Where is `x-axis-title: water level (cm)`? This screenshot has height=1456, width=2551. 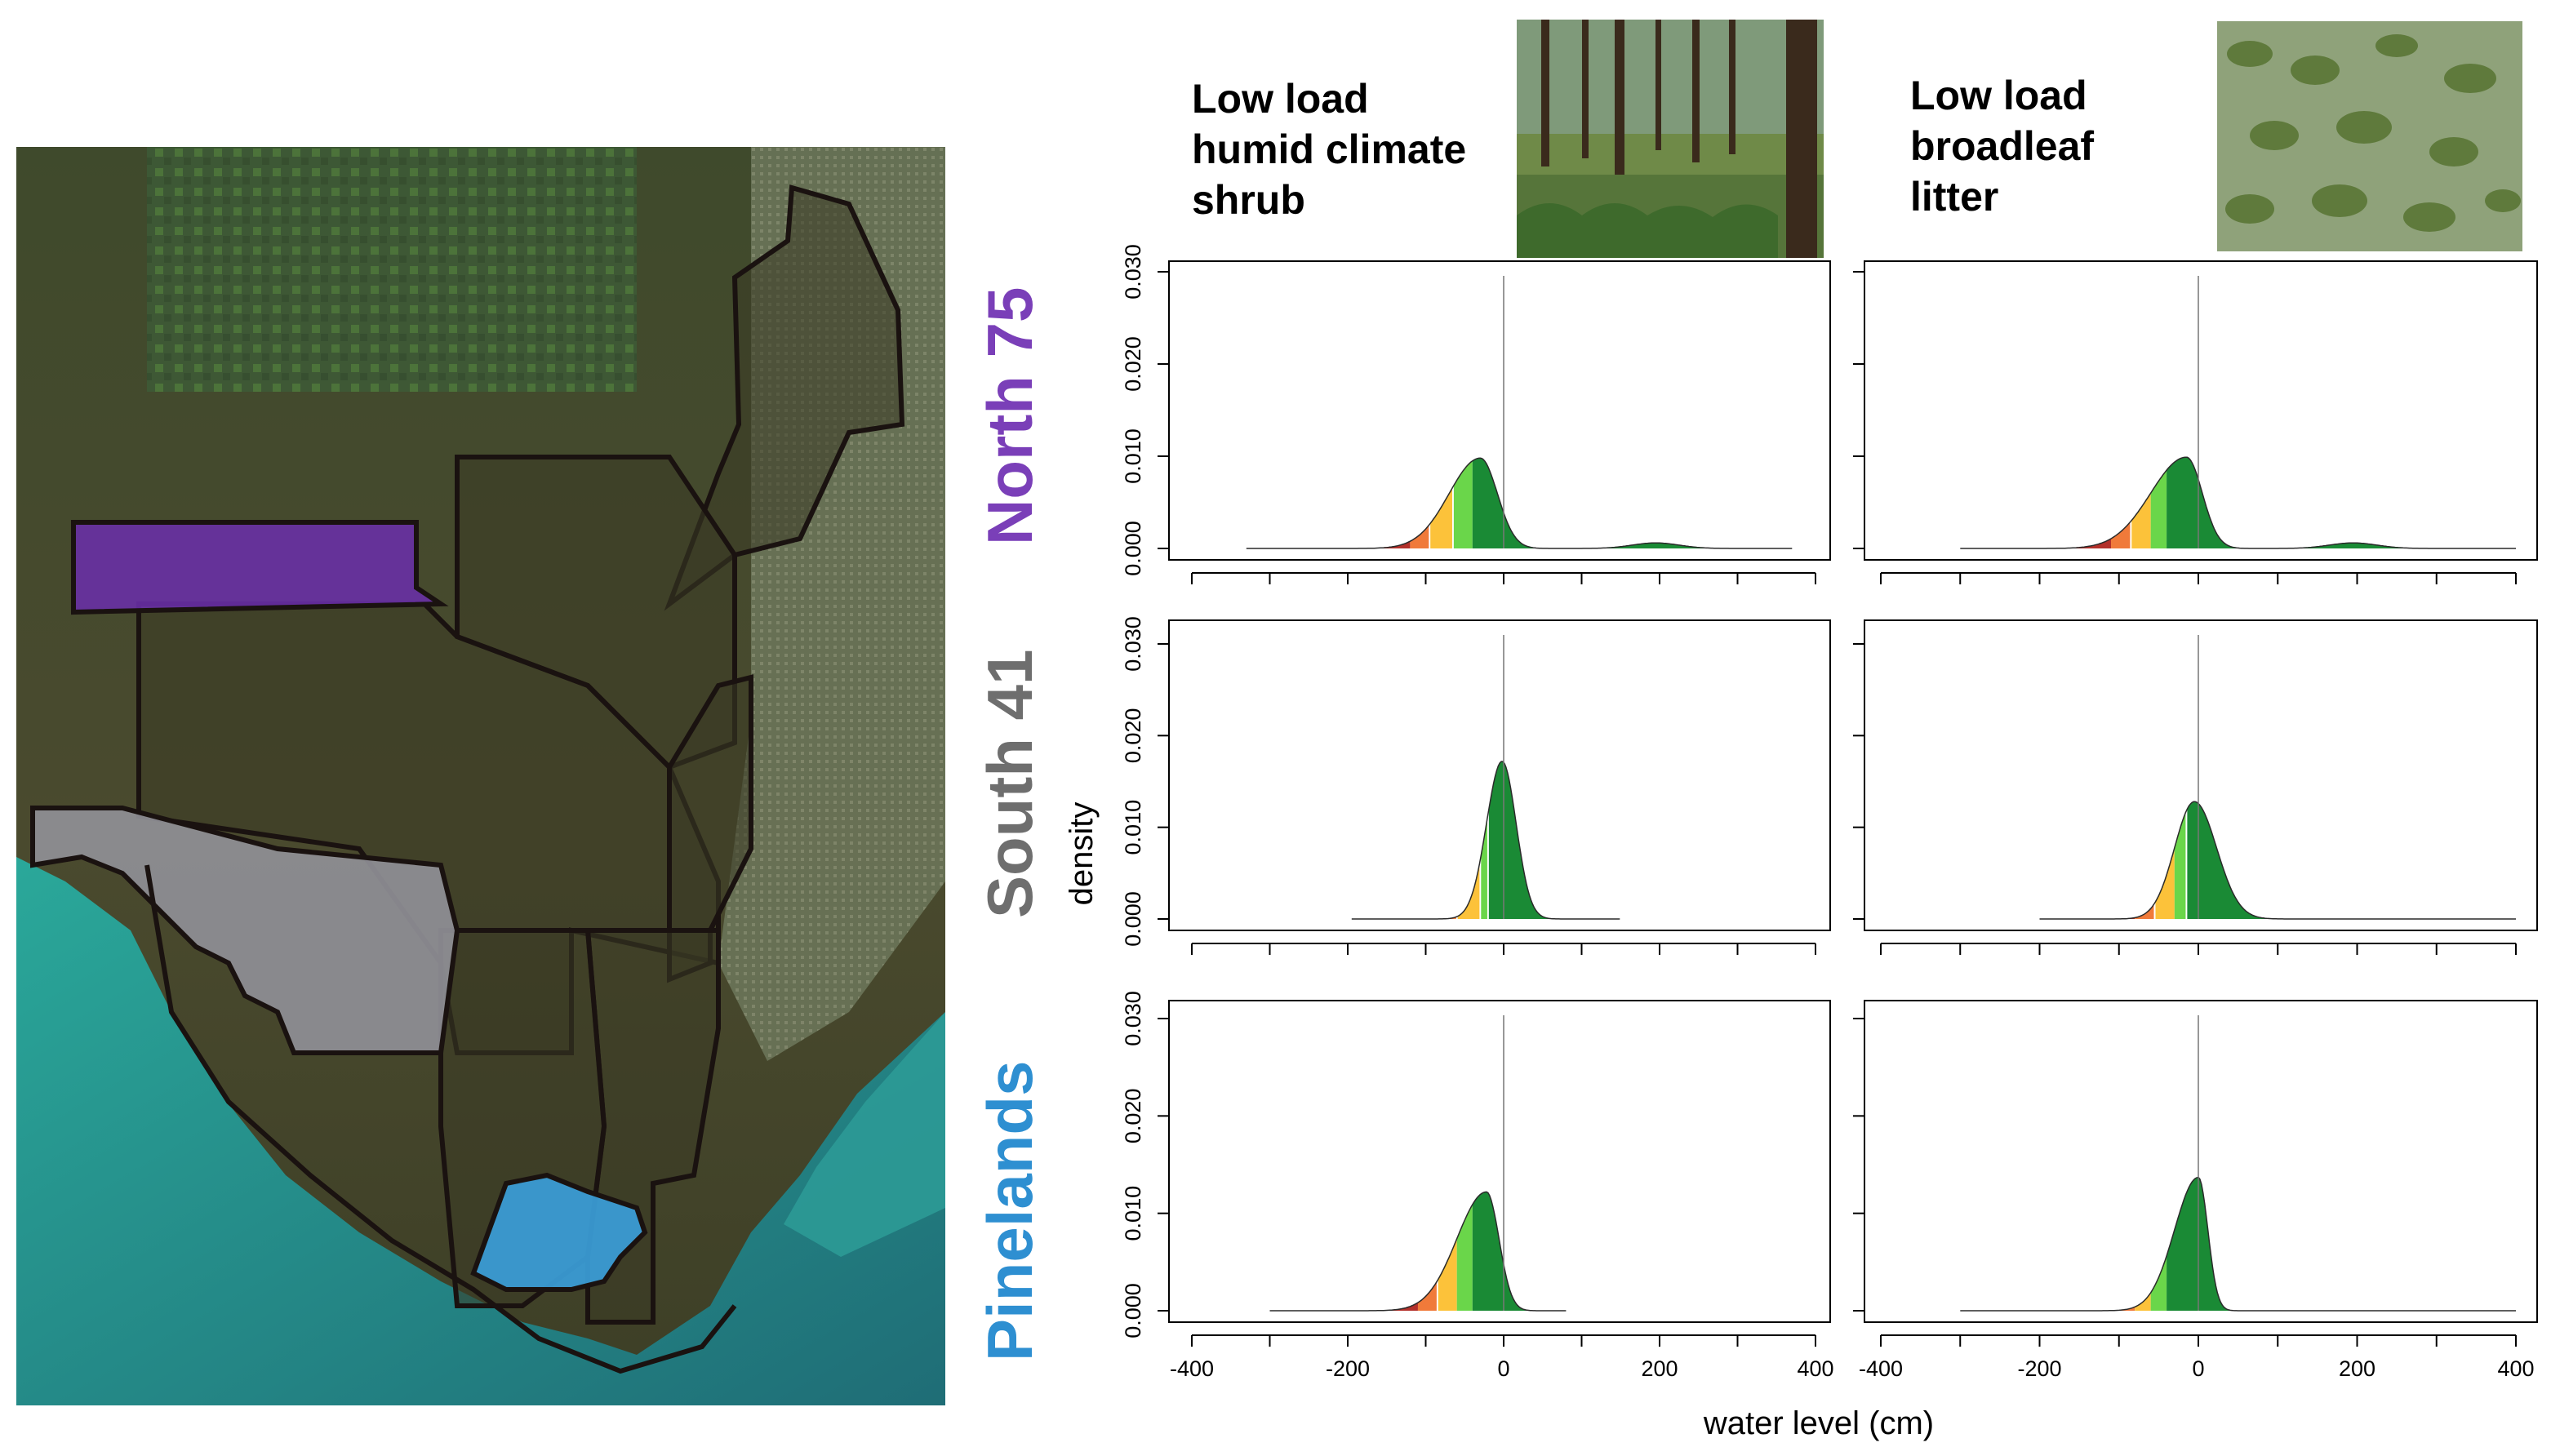
x-axis-title: water level (cm) is located at coordinates (1819, 1423).